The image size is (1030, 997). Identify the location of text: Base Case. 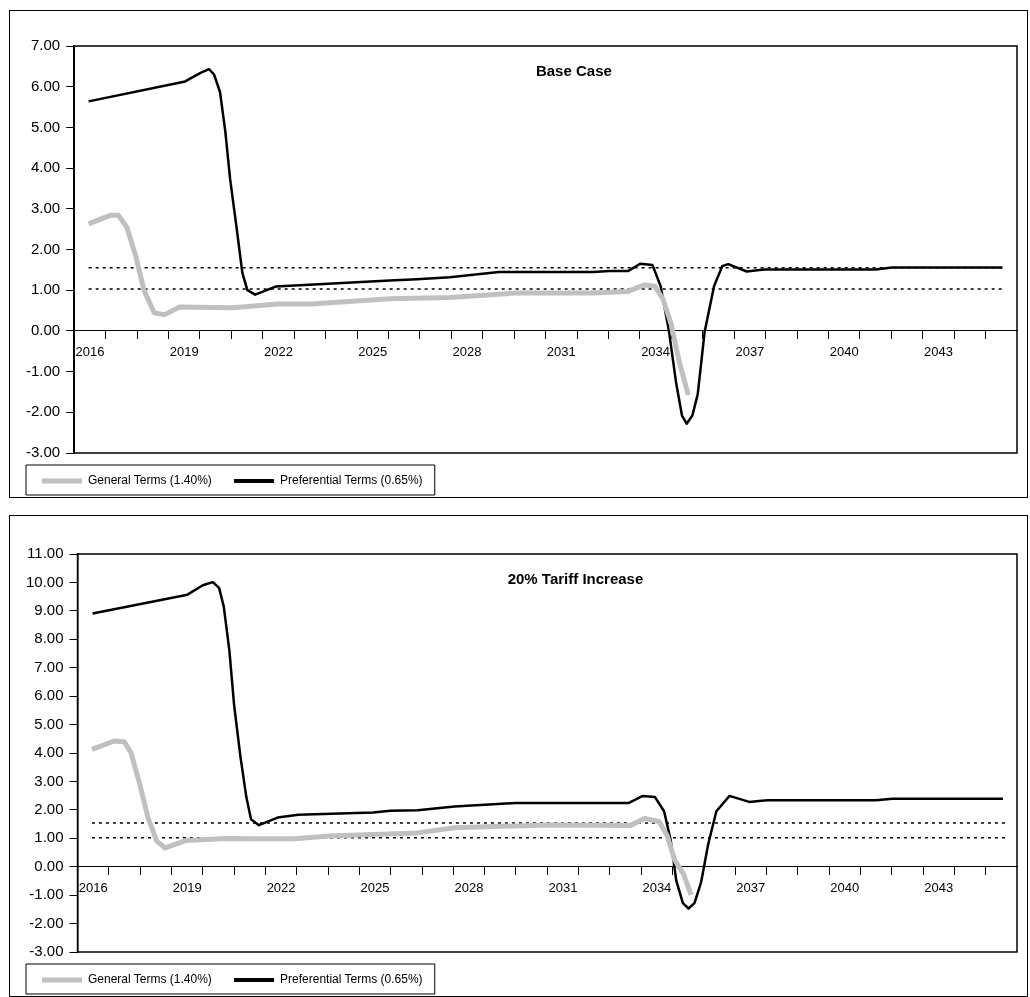
(573, 70).